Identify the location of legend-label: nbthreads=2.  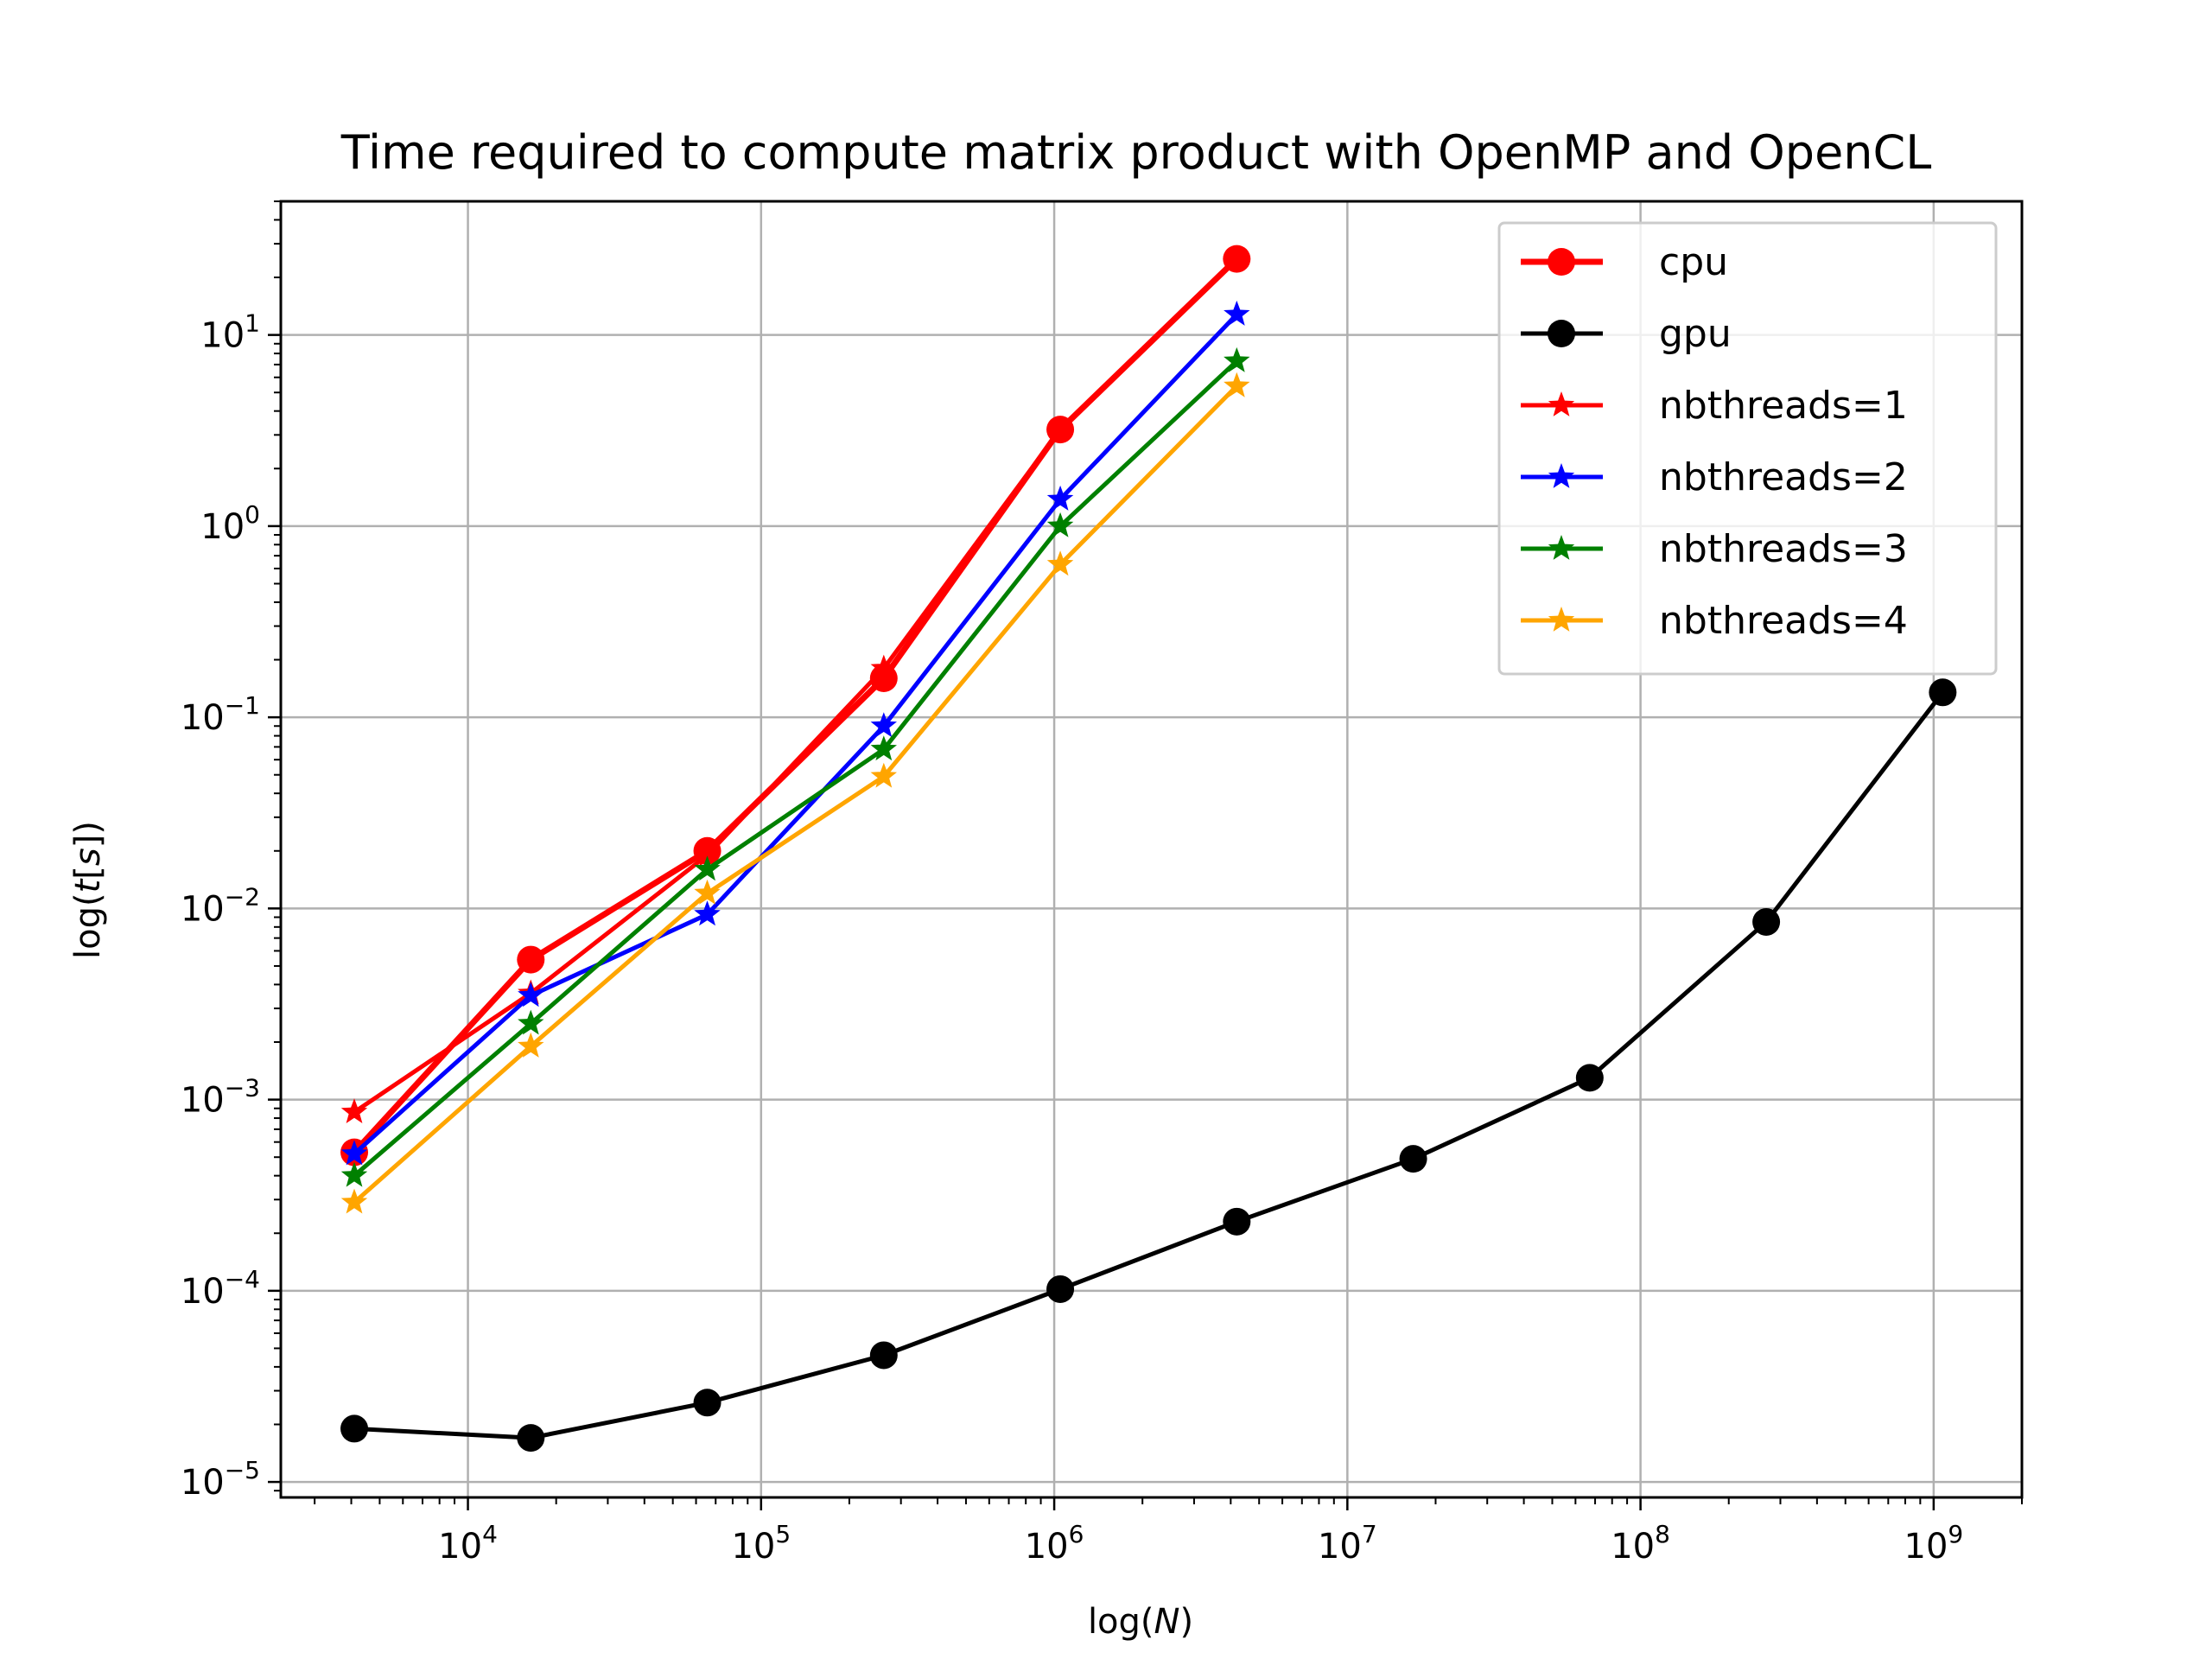
(1784, 477).